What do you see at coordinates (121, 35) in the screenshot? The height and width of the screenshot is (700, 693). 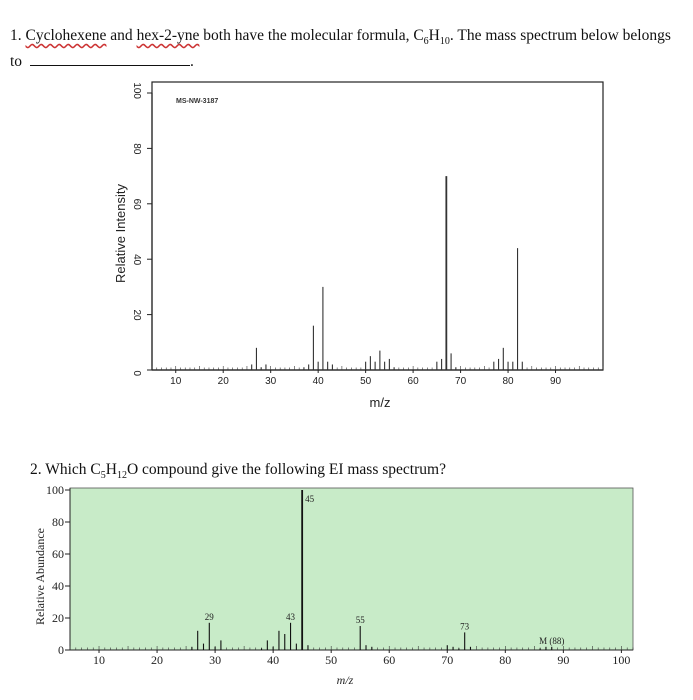 I see `q1-and: and` at bounding box center [121, 35].